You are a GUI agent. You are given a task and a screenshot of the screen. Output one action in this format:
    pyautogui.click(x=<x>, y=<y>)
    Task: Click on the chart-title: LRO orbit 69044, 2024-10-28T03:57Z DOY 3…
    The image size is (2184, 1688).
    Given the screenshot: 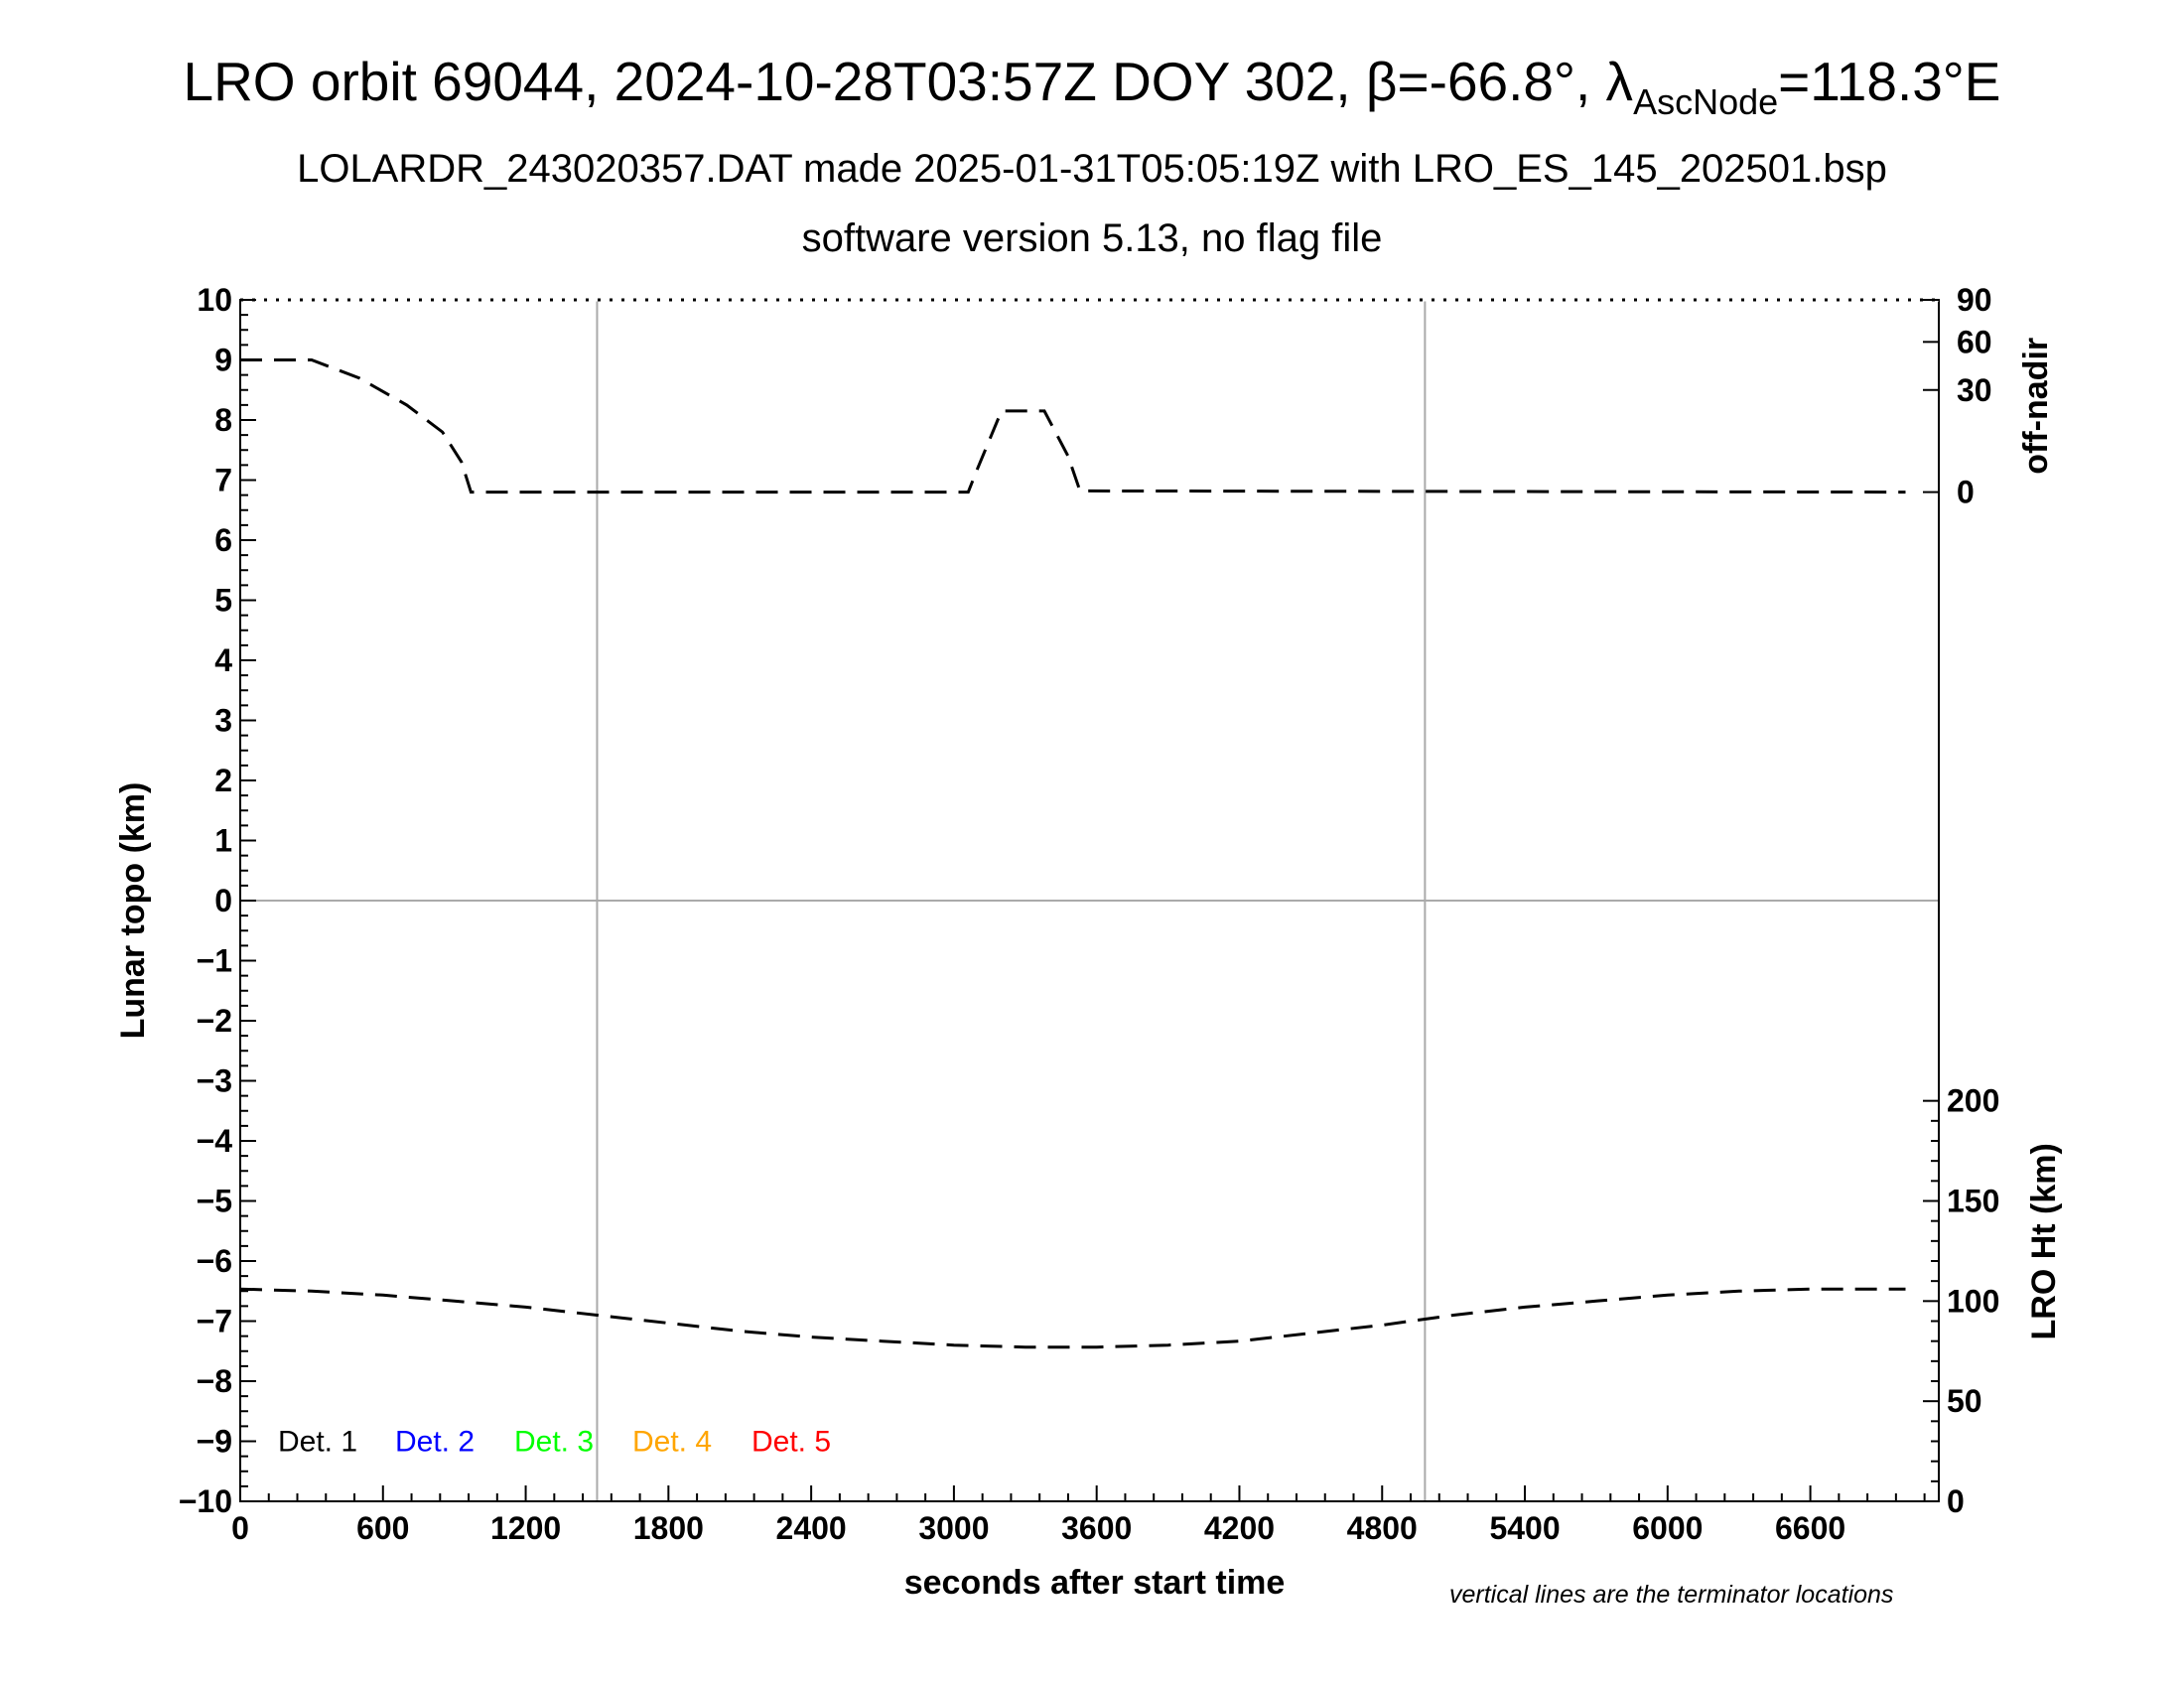 What is the action you would take?
    pyautogui.click(x=1092, y=86)
    